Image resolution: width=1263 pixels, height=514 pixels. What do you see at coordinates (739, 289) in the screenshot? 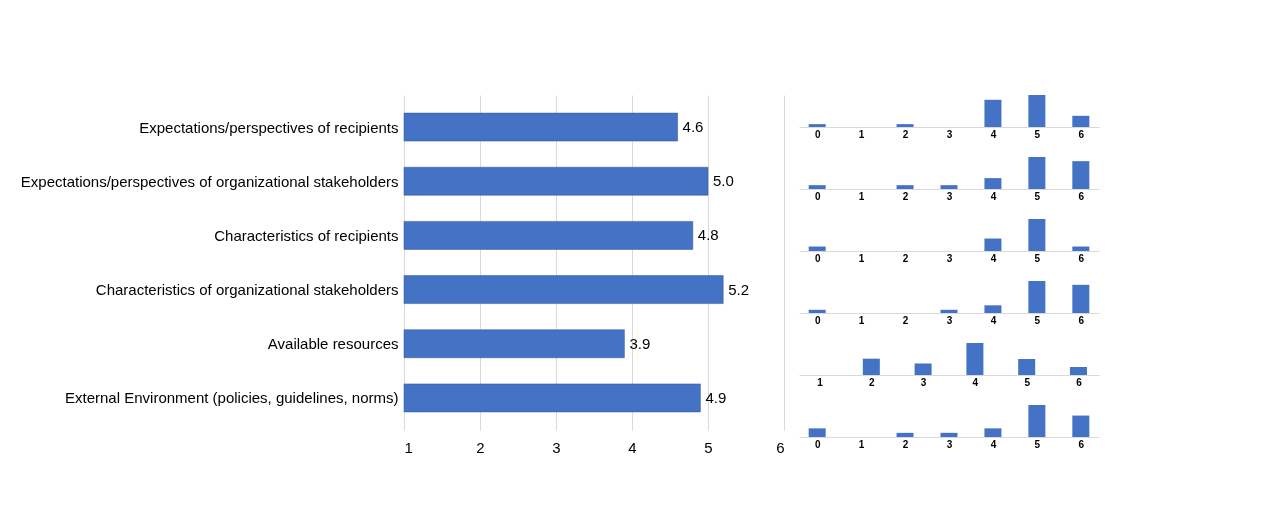
I see `data-label: 5.2` at bounding box center [739, 289].